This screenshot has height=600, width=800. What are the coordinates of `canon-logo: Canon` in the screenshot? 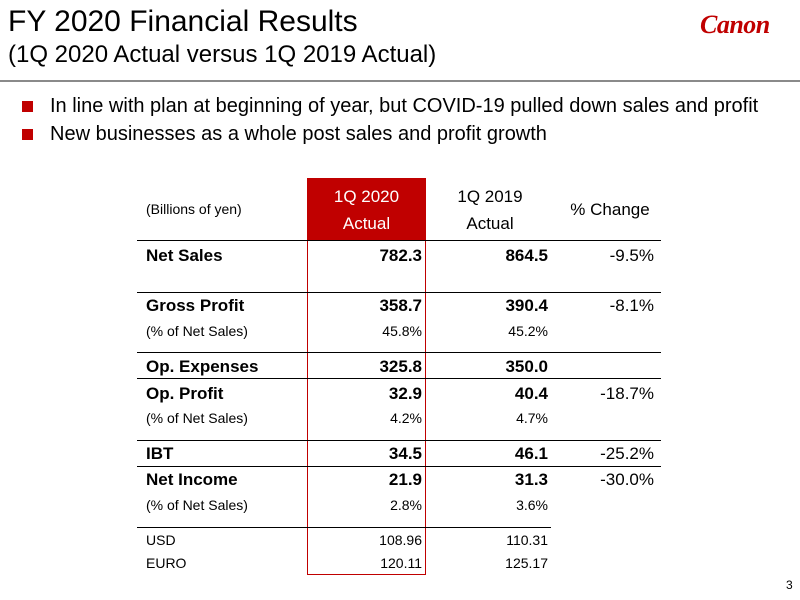 It's located at (735, 24).